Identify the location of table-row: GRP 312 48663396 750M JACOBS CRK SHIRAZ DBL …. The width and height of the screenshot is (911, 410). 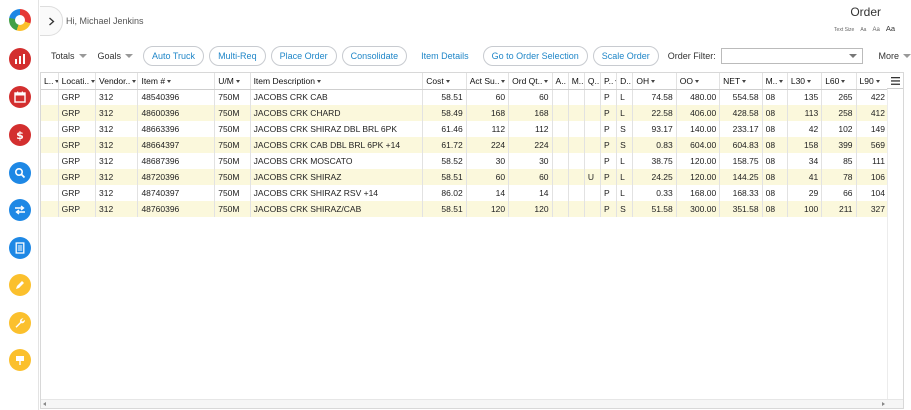
(465, 129).